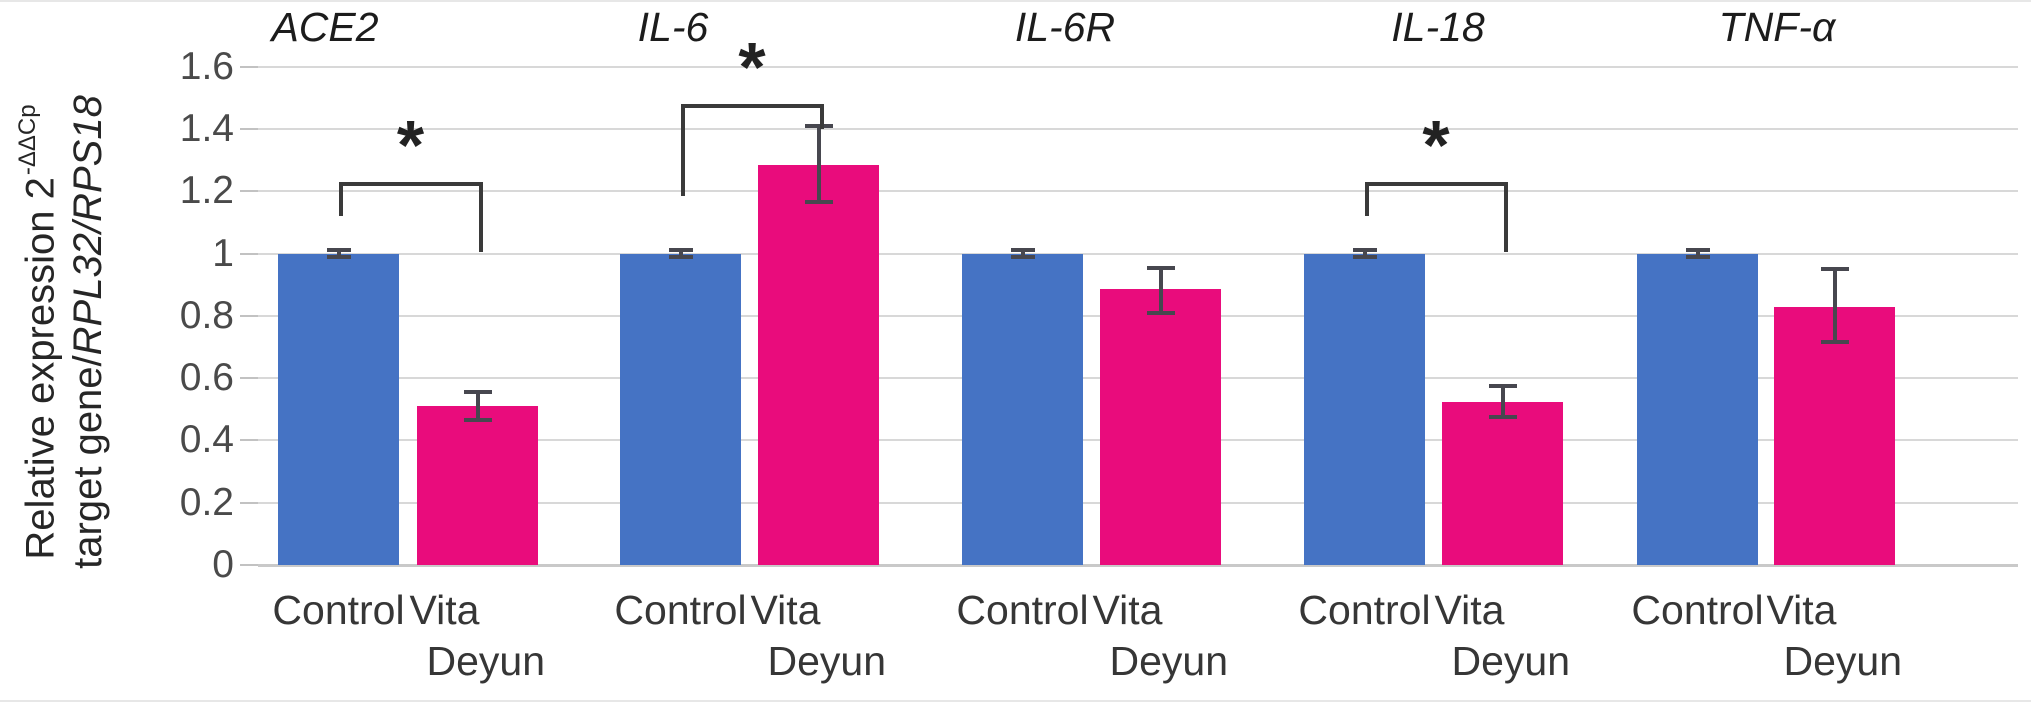 This screenshot has height=702, width=2031. Describe the element at coordinates (1138, 66) in the screenshot. I see `gridline-1.6` at that location.